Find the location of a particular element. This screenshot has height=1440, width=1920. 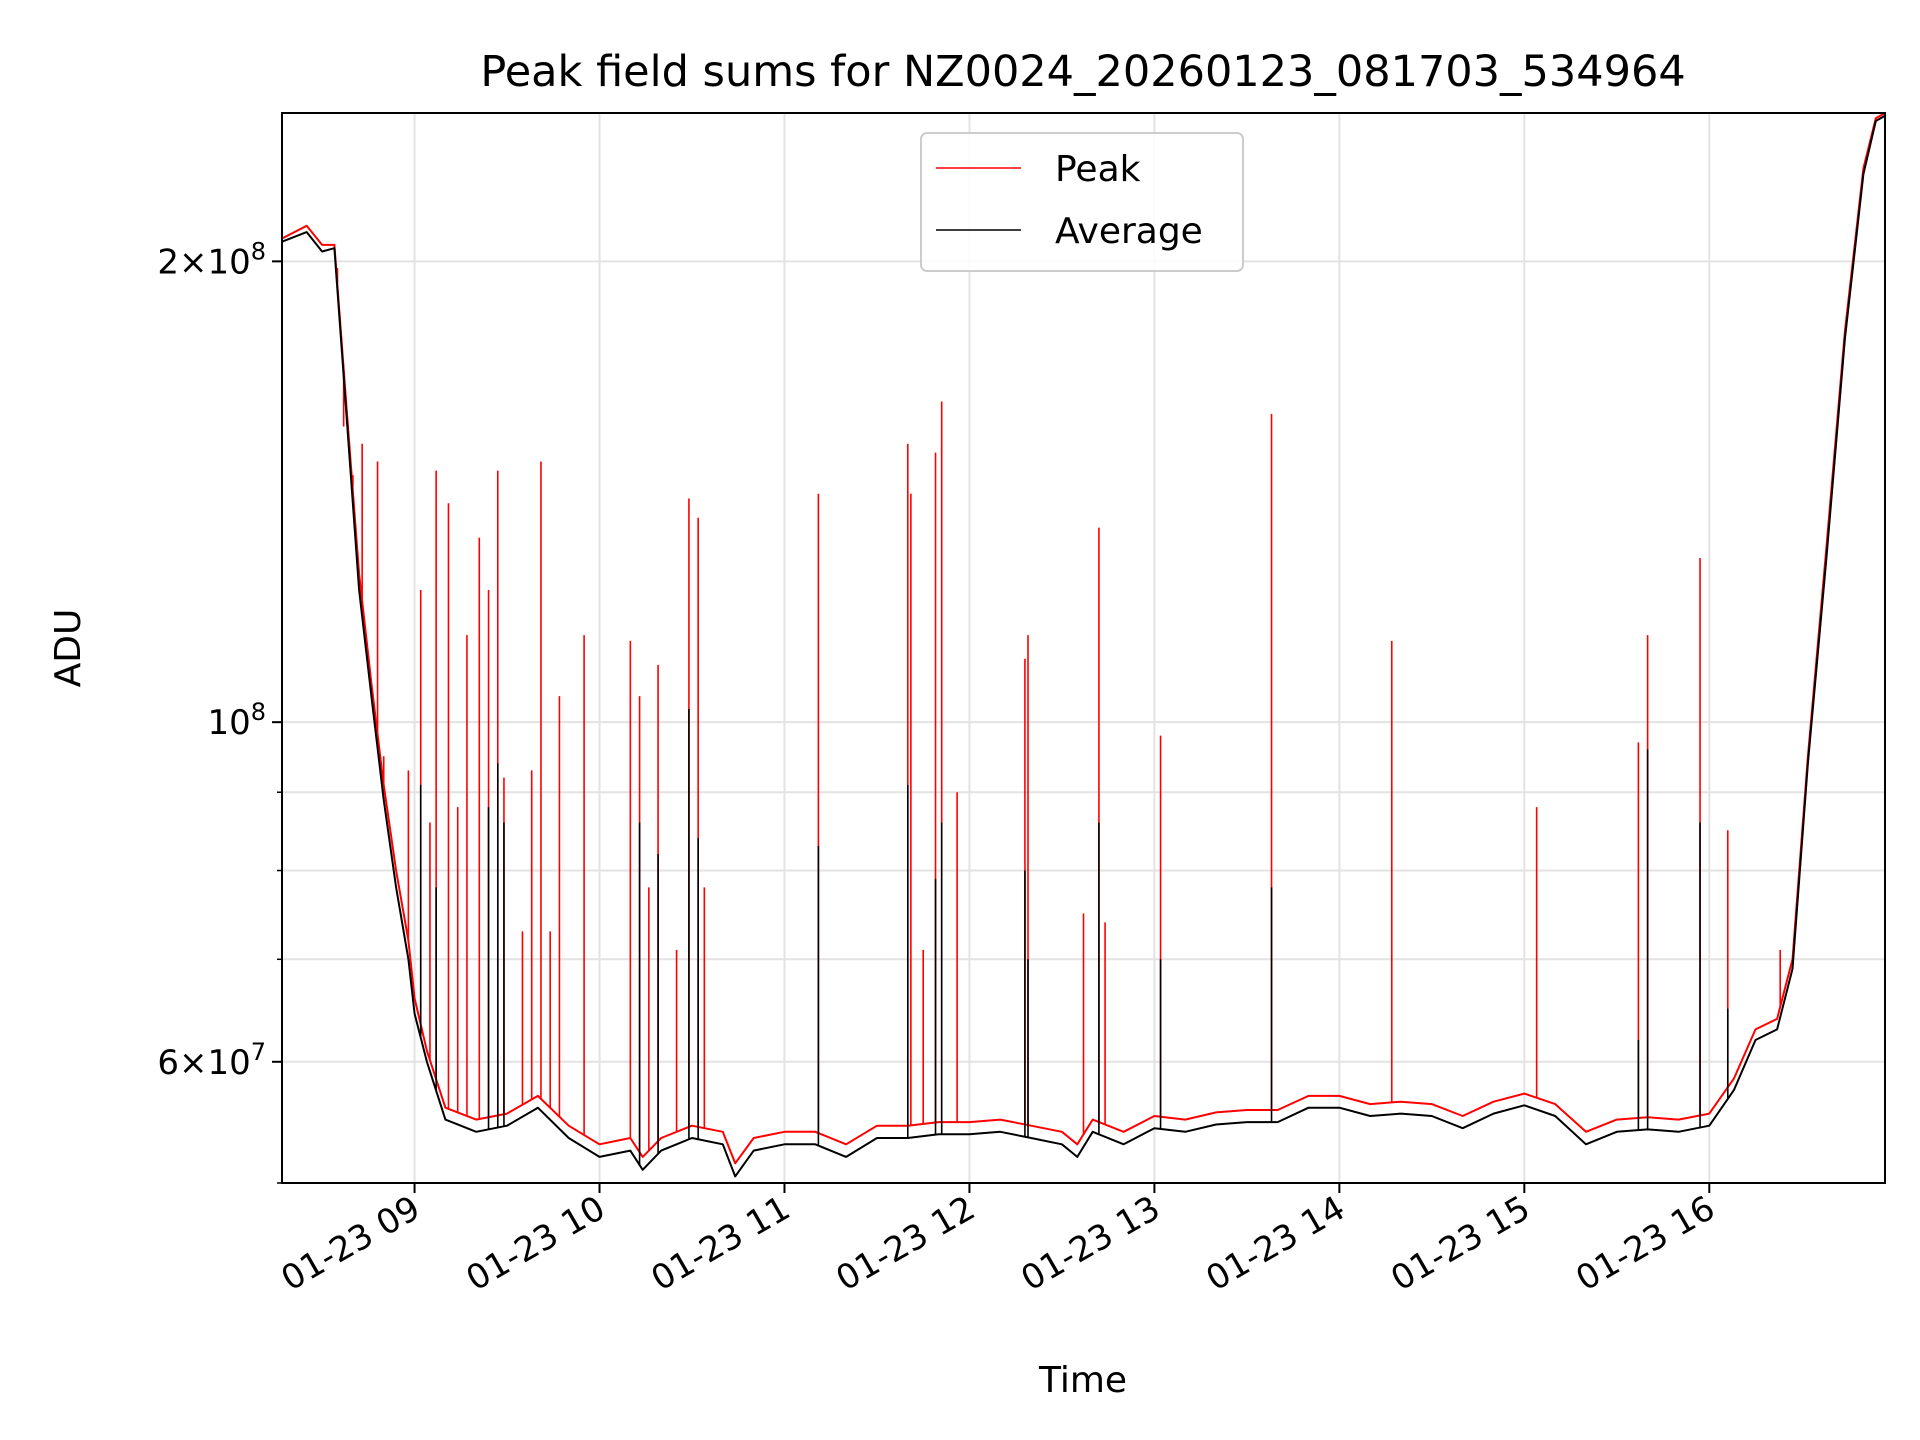

y-tick-label-base: 10 is located at coordinates (228, 723).